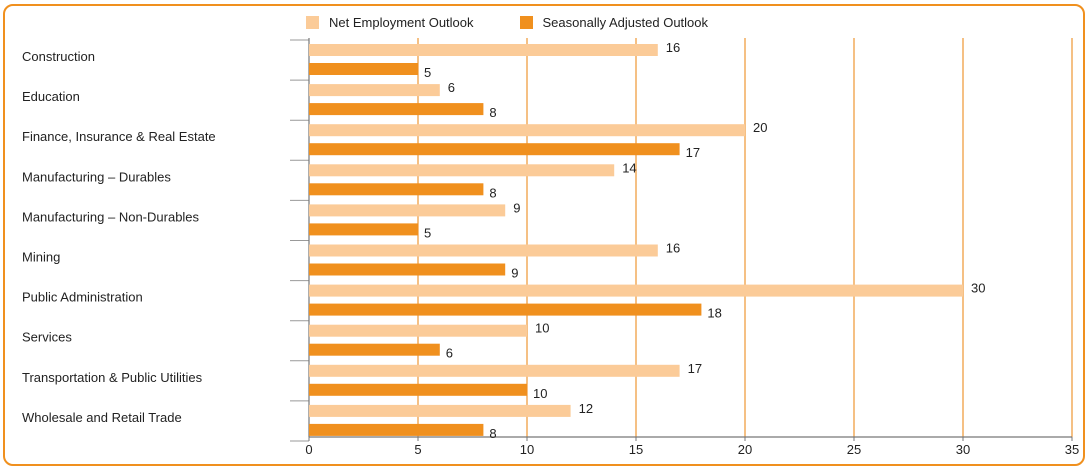  What do you see at coordinates (526, 22) in the screenshot?
I see `legend-swatch-adjusted` at bounding box center [526, 22].